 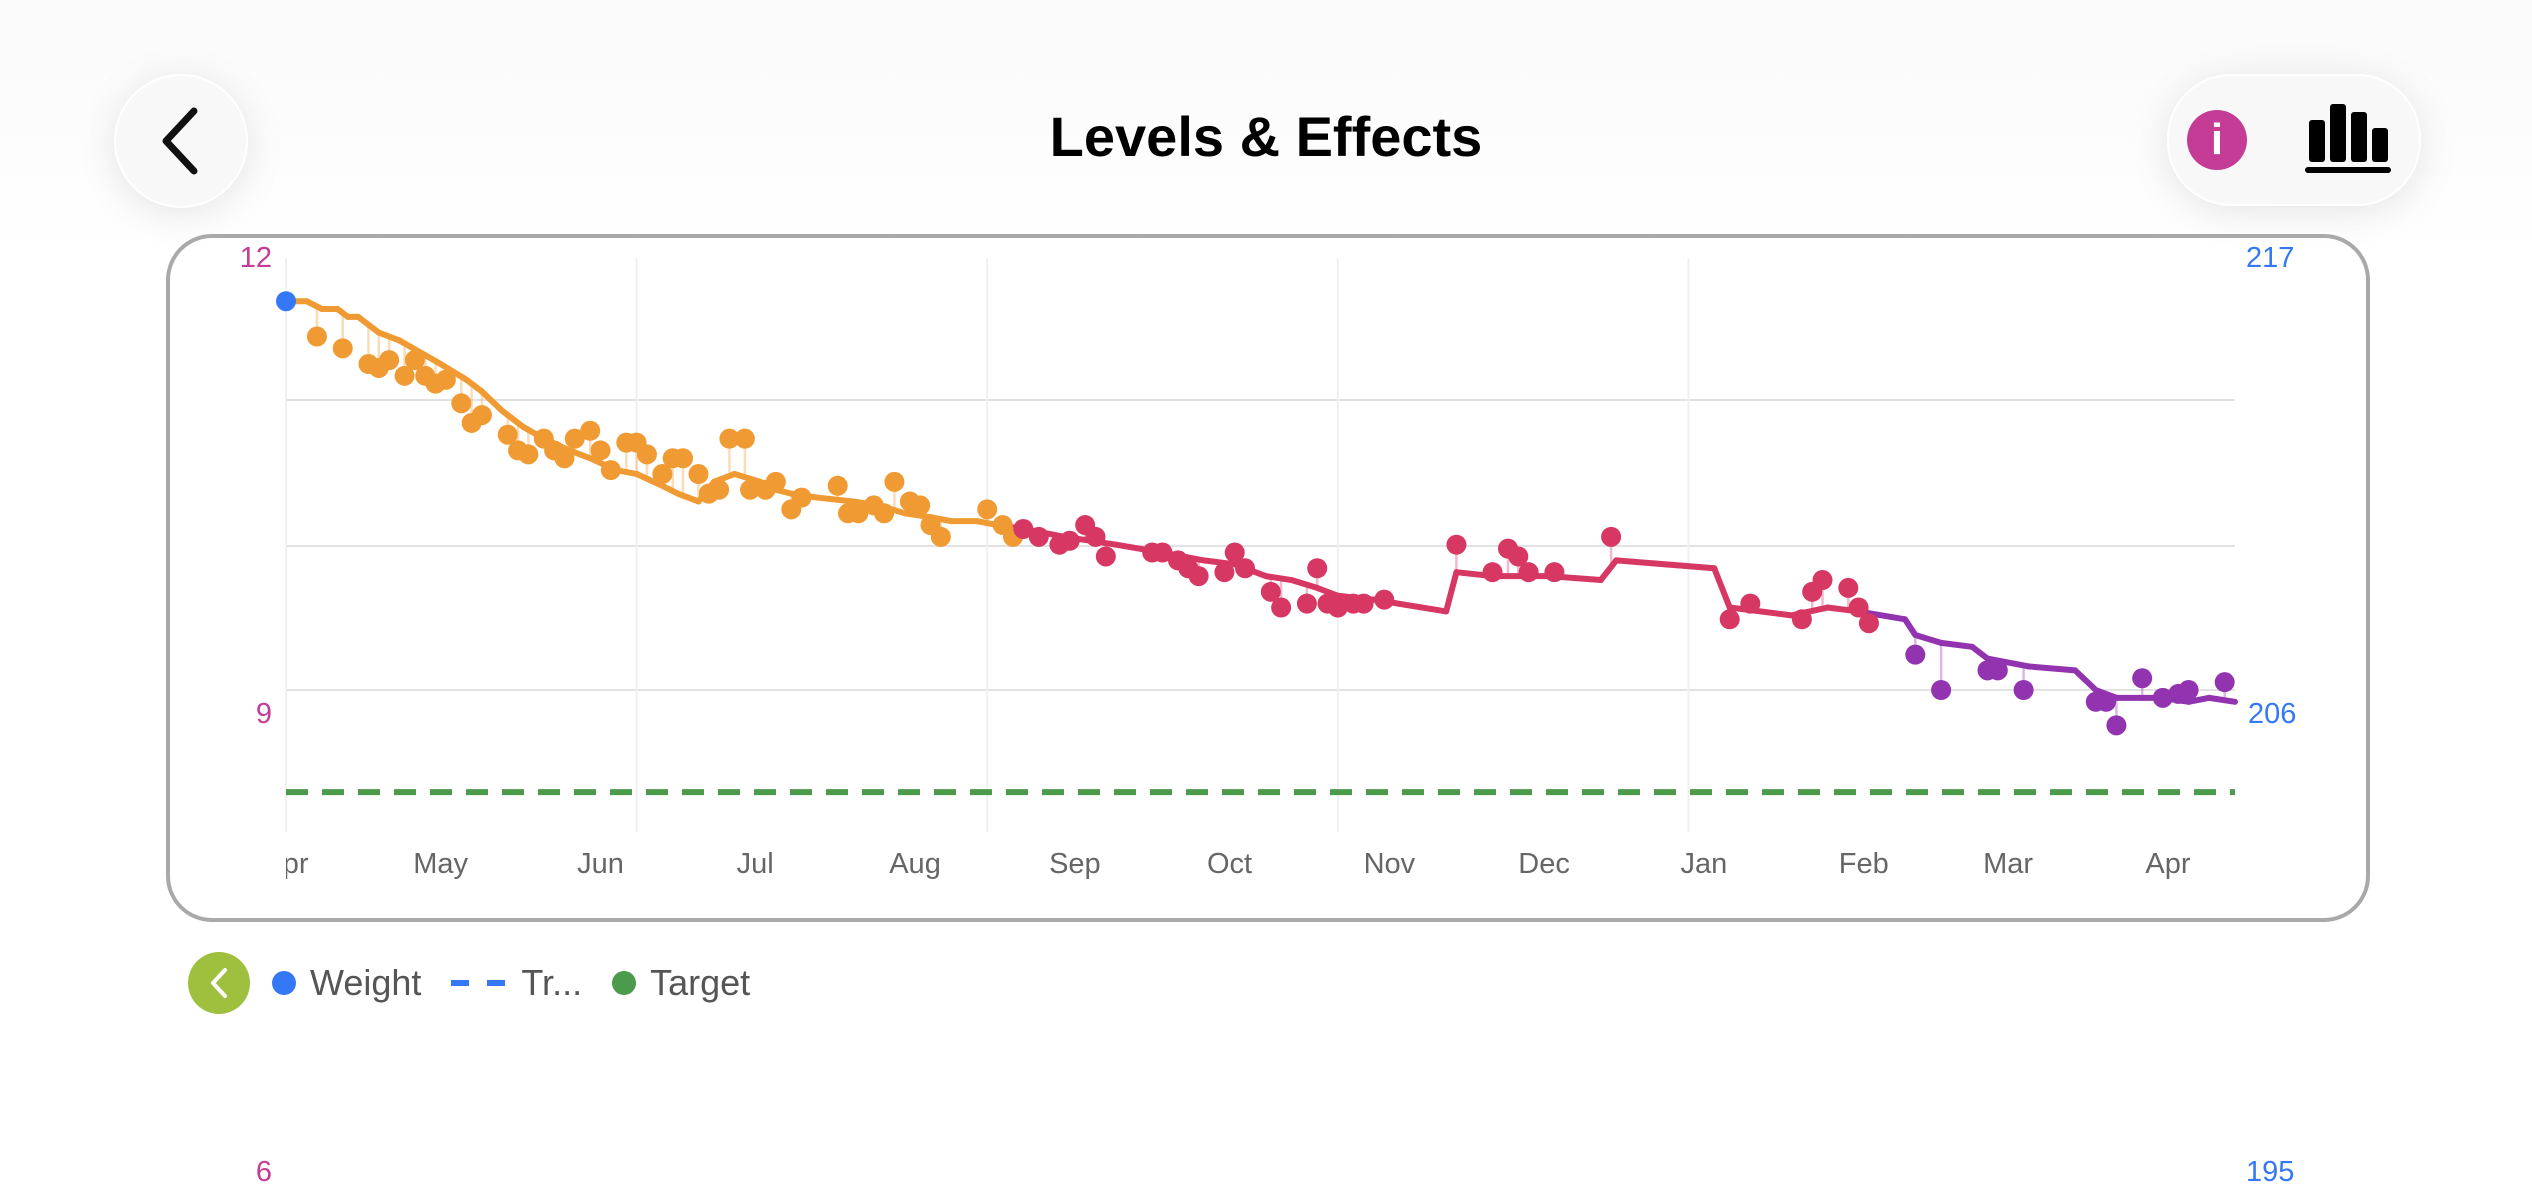 I want to click on info-button: i, so click(x=2217, y=140).